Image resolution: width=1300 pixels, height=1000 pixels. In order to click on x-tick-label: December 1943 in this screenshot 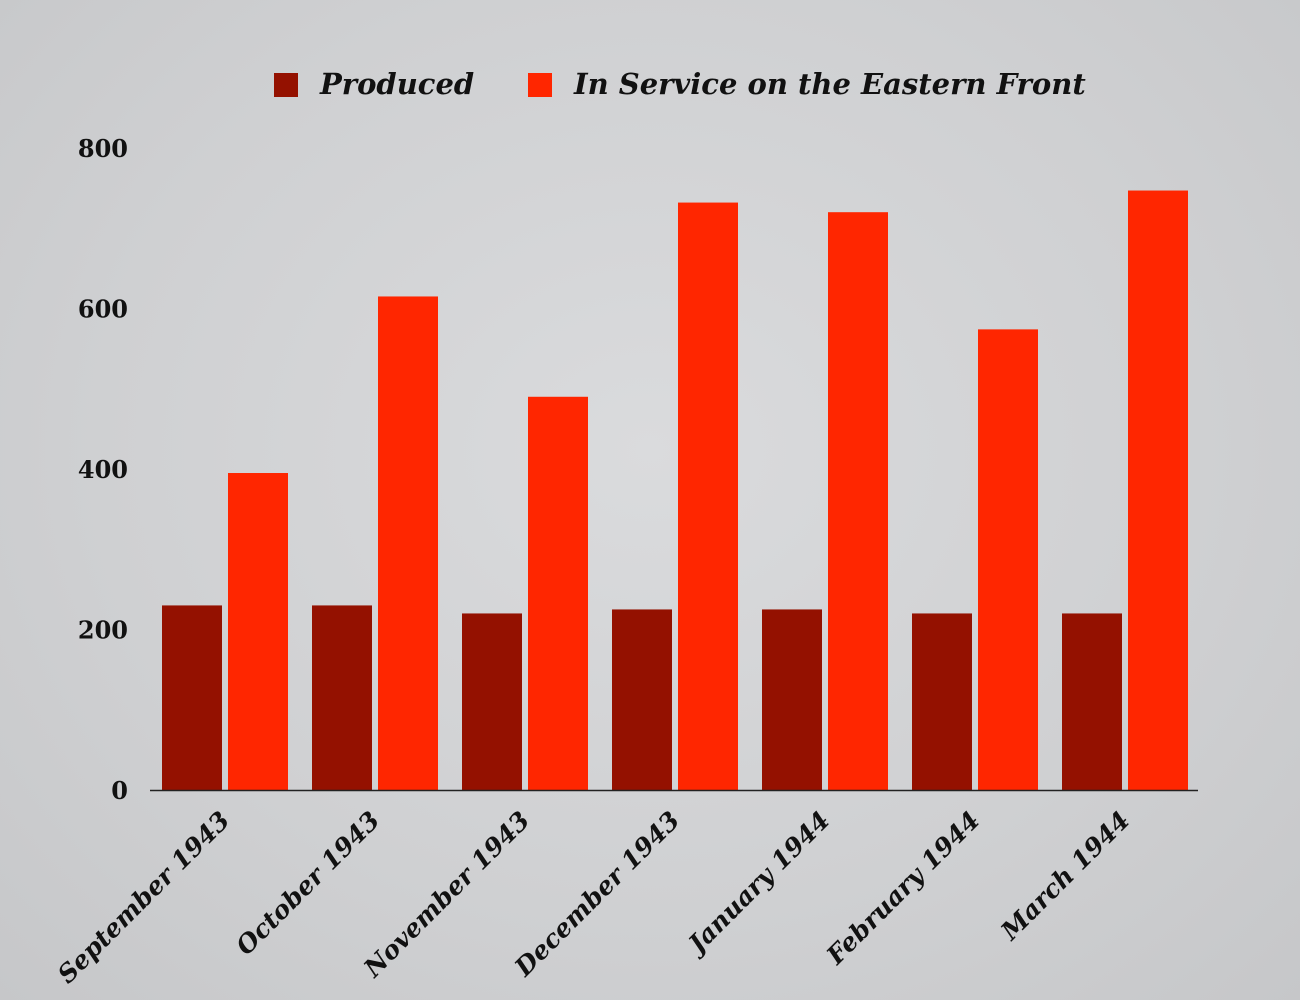, I will do `click(596, 894)`.